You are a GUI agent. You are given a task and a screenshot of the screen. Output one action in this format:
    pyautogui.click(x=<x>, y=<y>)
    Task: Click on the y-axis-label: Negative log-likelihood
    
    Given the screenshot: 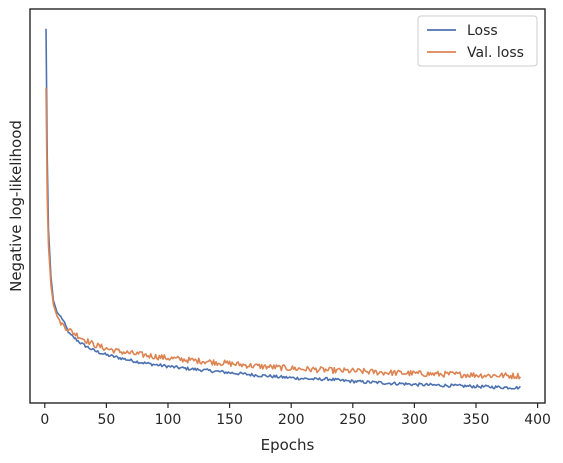 What is the action you would take?
    pyautogui.click(x=16, y=206)
    